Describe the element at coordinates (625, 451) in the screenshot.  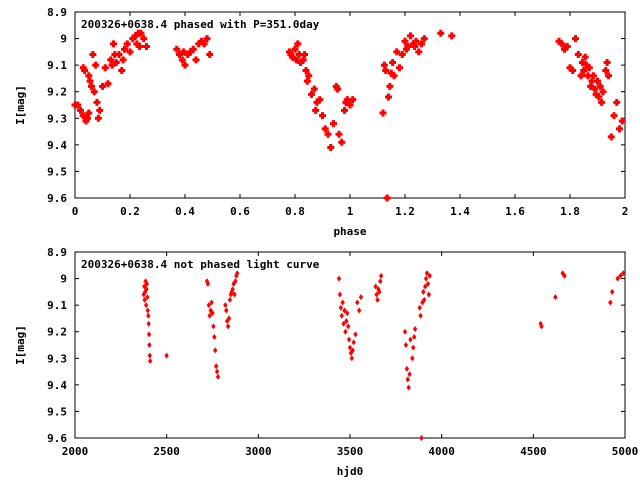
I see `unphased-x-tick-label: 5000` at that location.